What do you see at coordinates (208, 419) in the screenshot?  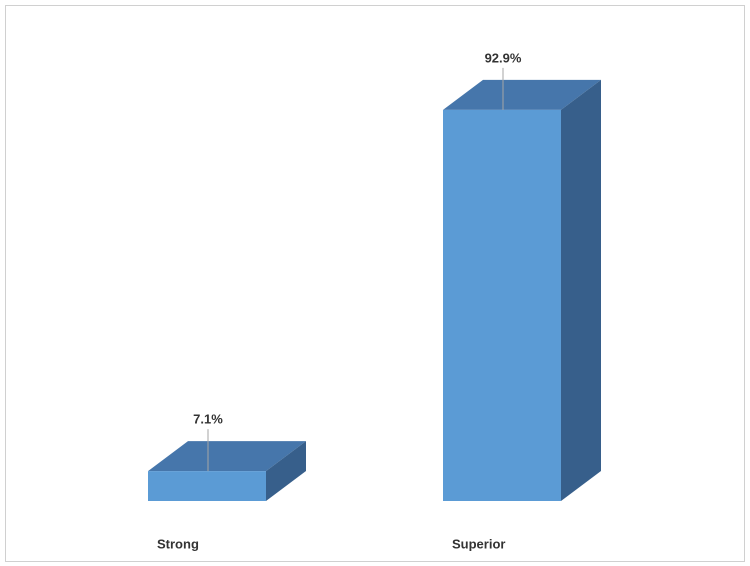 I see `data-label: 7.1%` at bounding box center [208, 419].